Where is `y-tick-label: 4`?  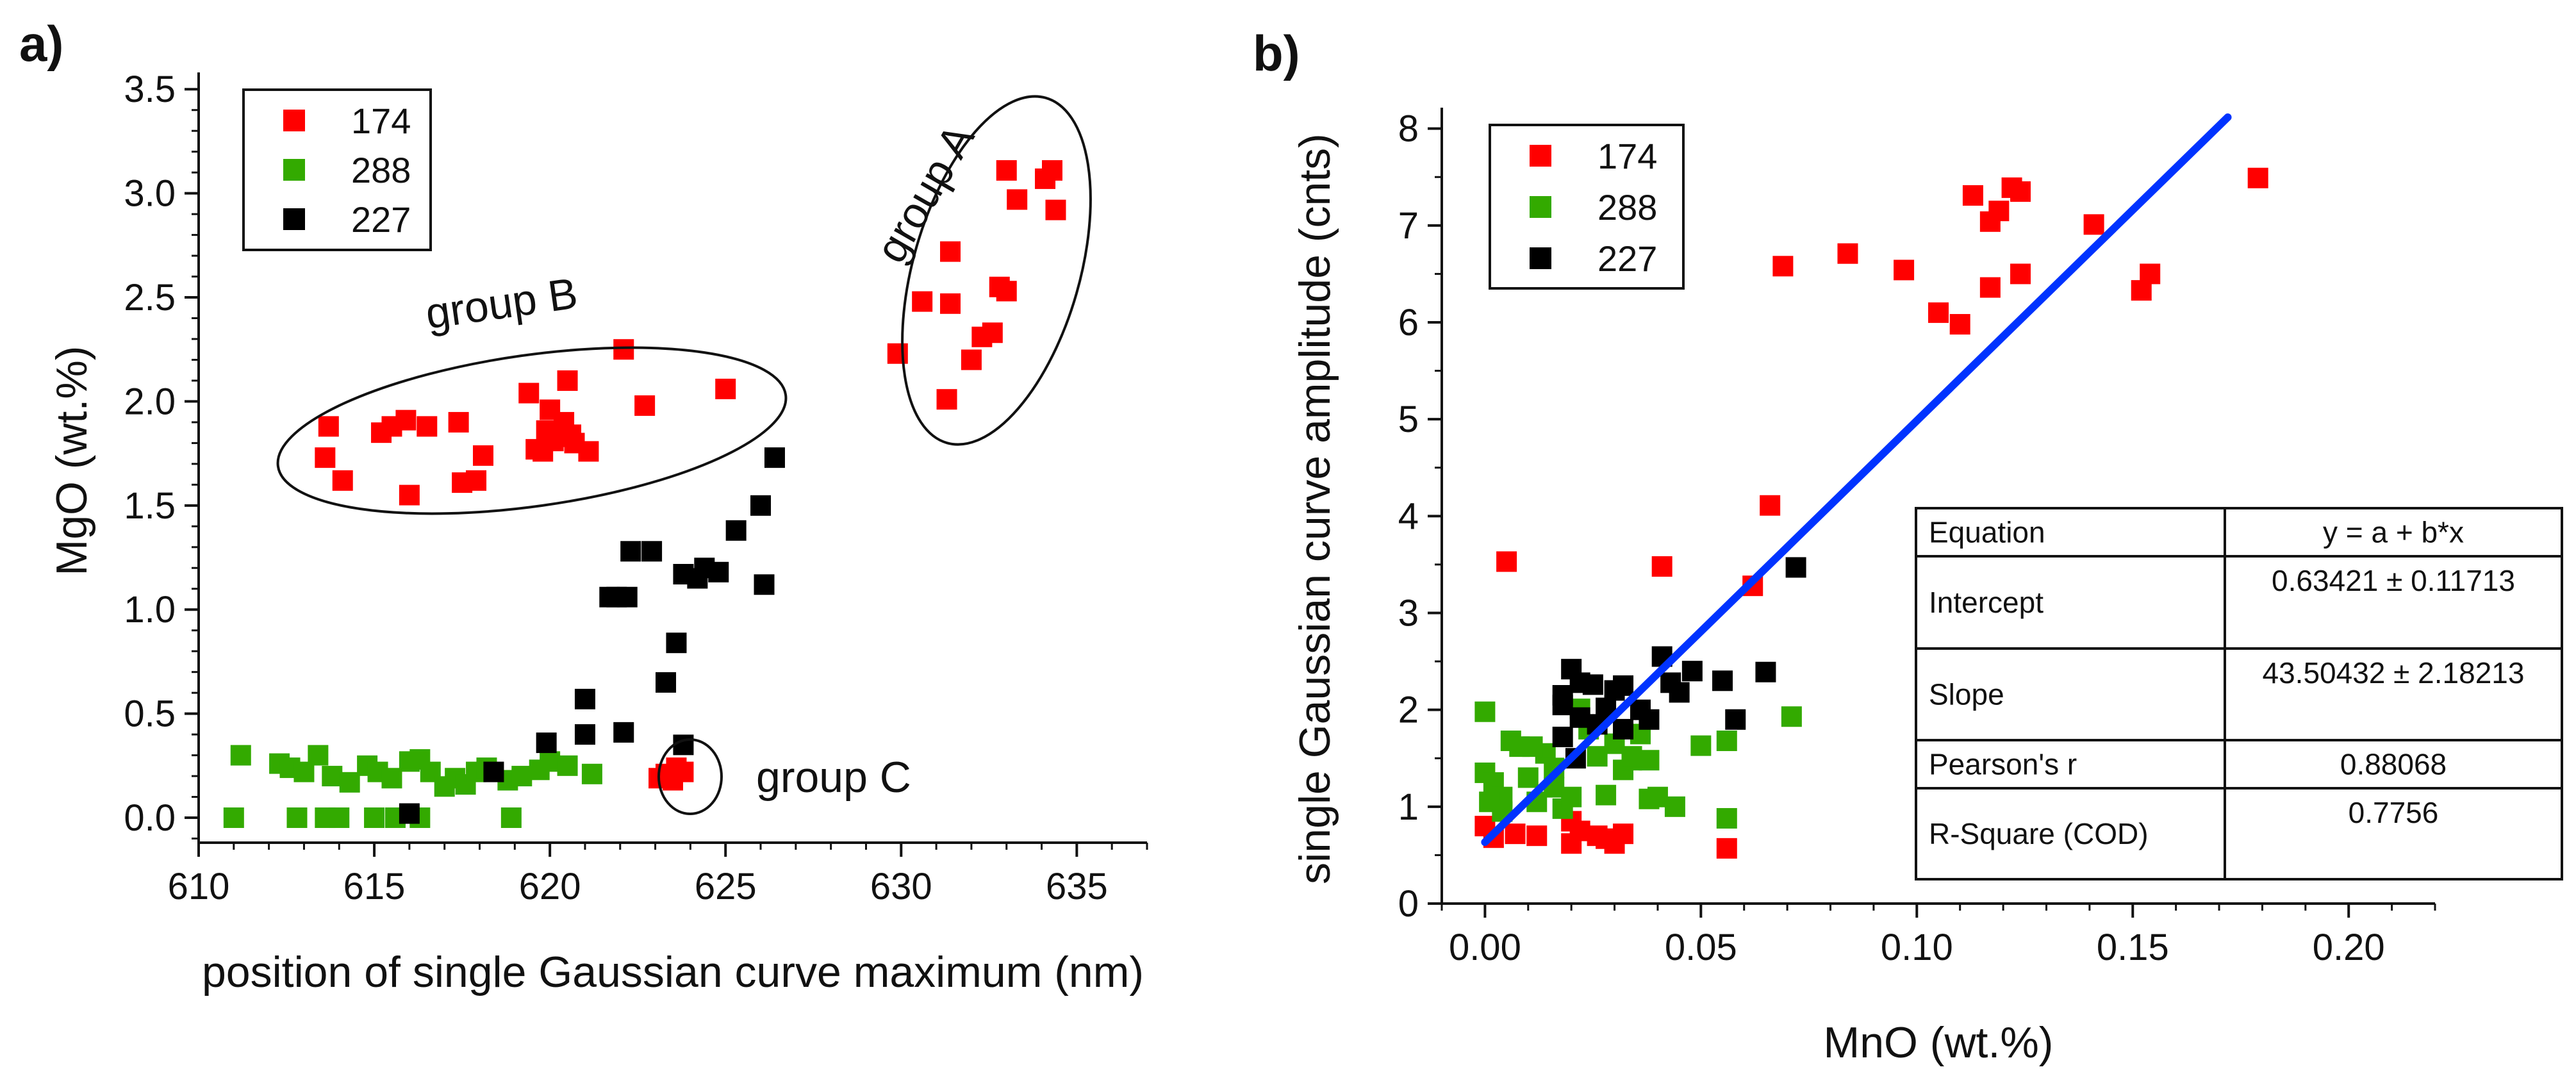
y-tick-label: 4 is located at coordinates (1408, 516).